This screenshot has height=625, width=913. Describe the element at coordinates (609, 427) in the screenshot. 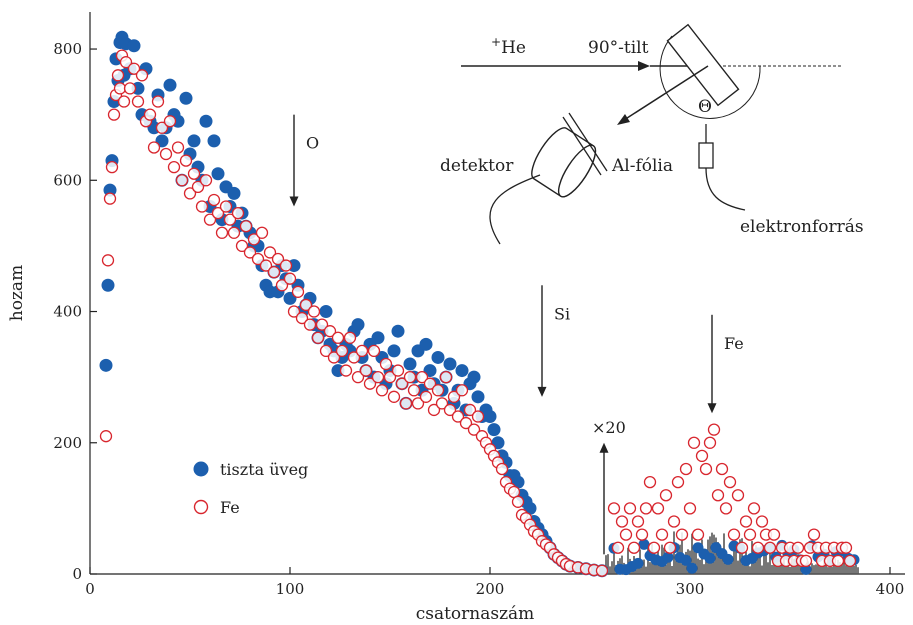

I see `annotation-label-3: ×20` at that location.